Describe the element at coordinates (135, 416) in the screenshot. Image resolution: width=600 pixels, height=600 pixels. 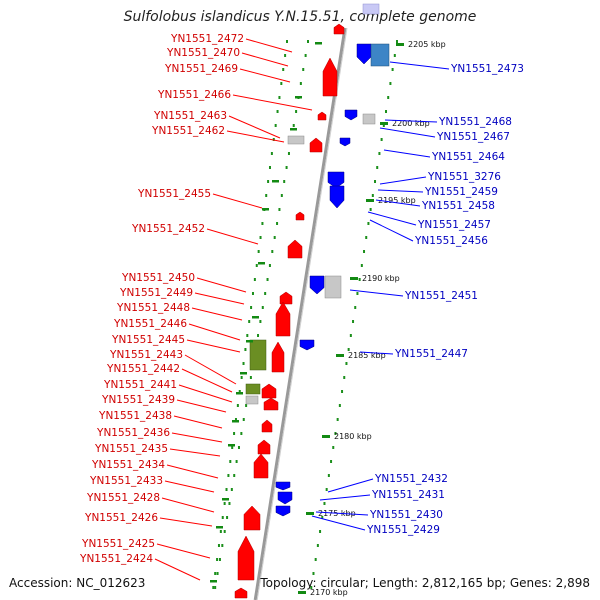
I see `gene-label-forward: YN1551_2438` at that location.